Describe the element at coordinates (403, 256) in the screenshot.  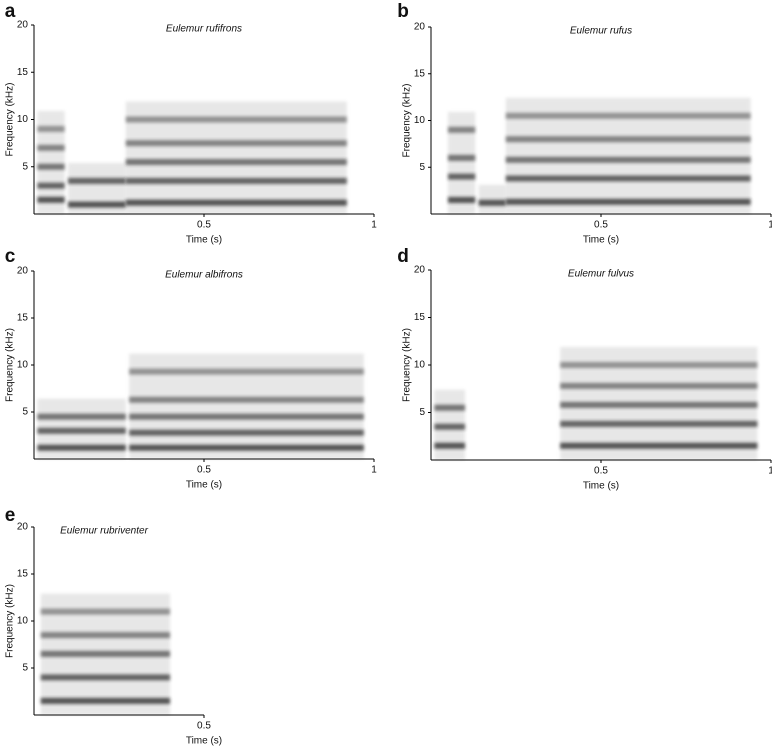
I see `panel-label: d` at that location.